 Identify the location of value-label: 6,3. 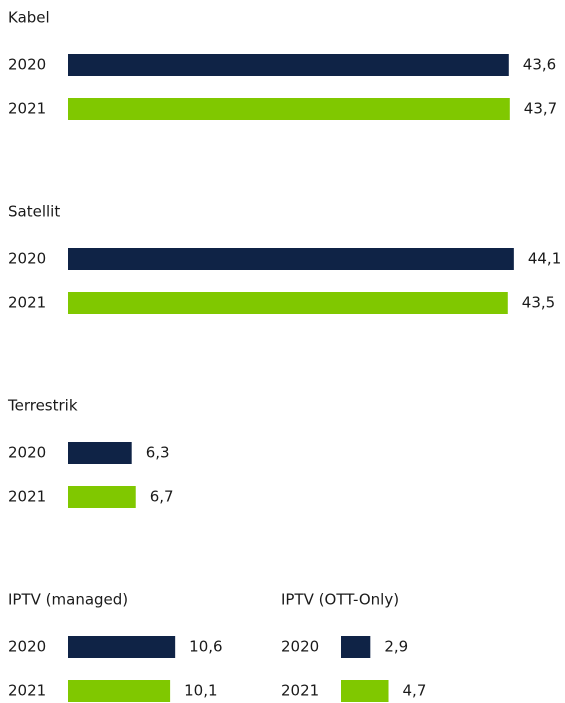
(158, 453).